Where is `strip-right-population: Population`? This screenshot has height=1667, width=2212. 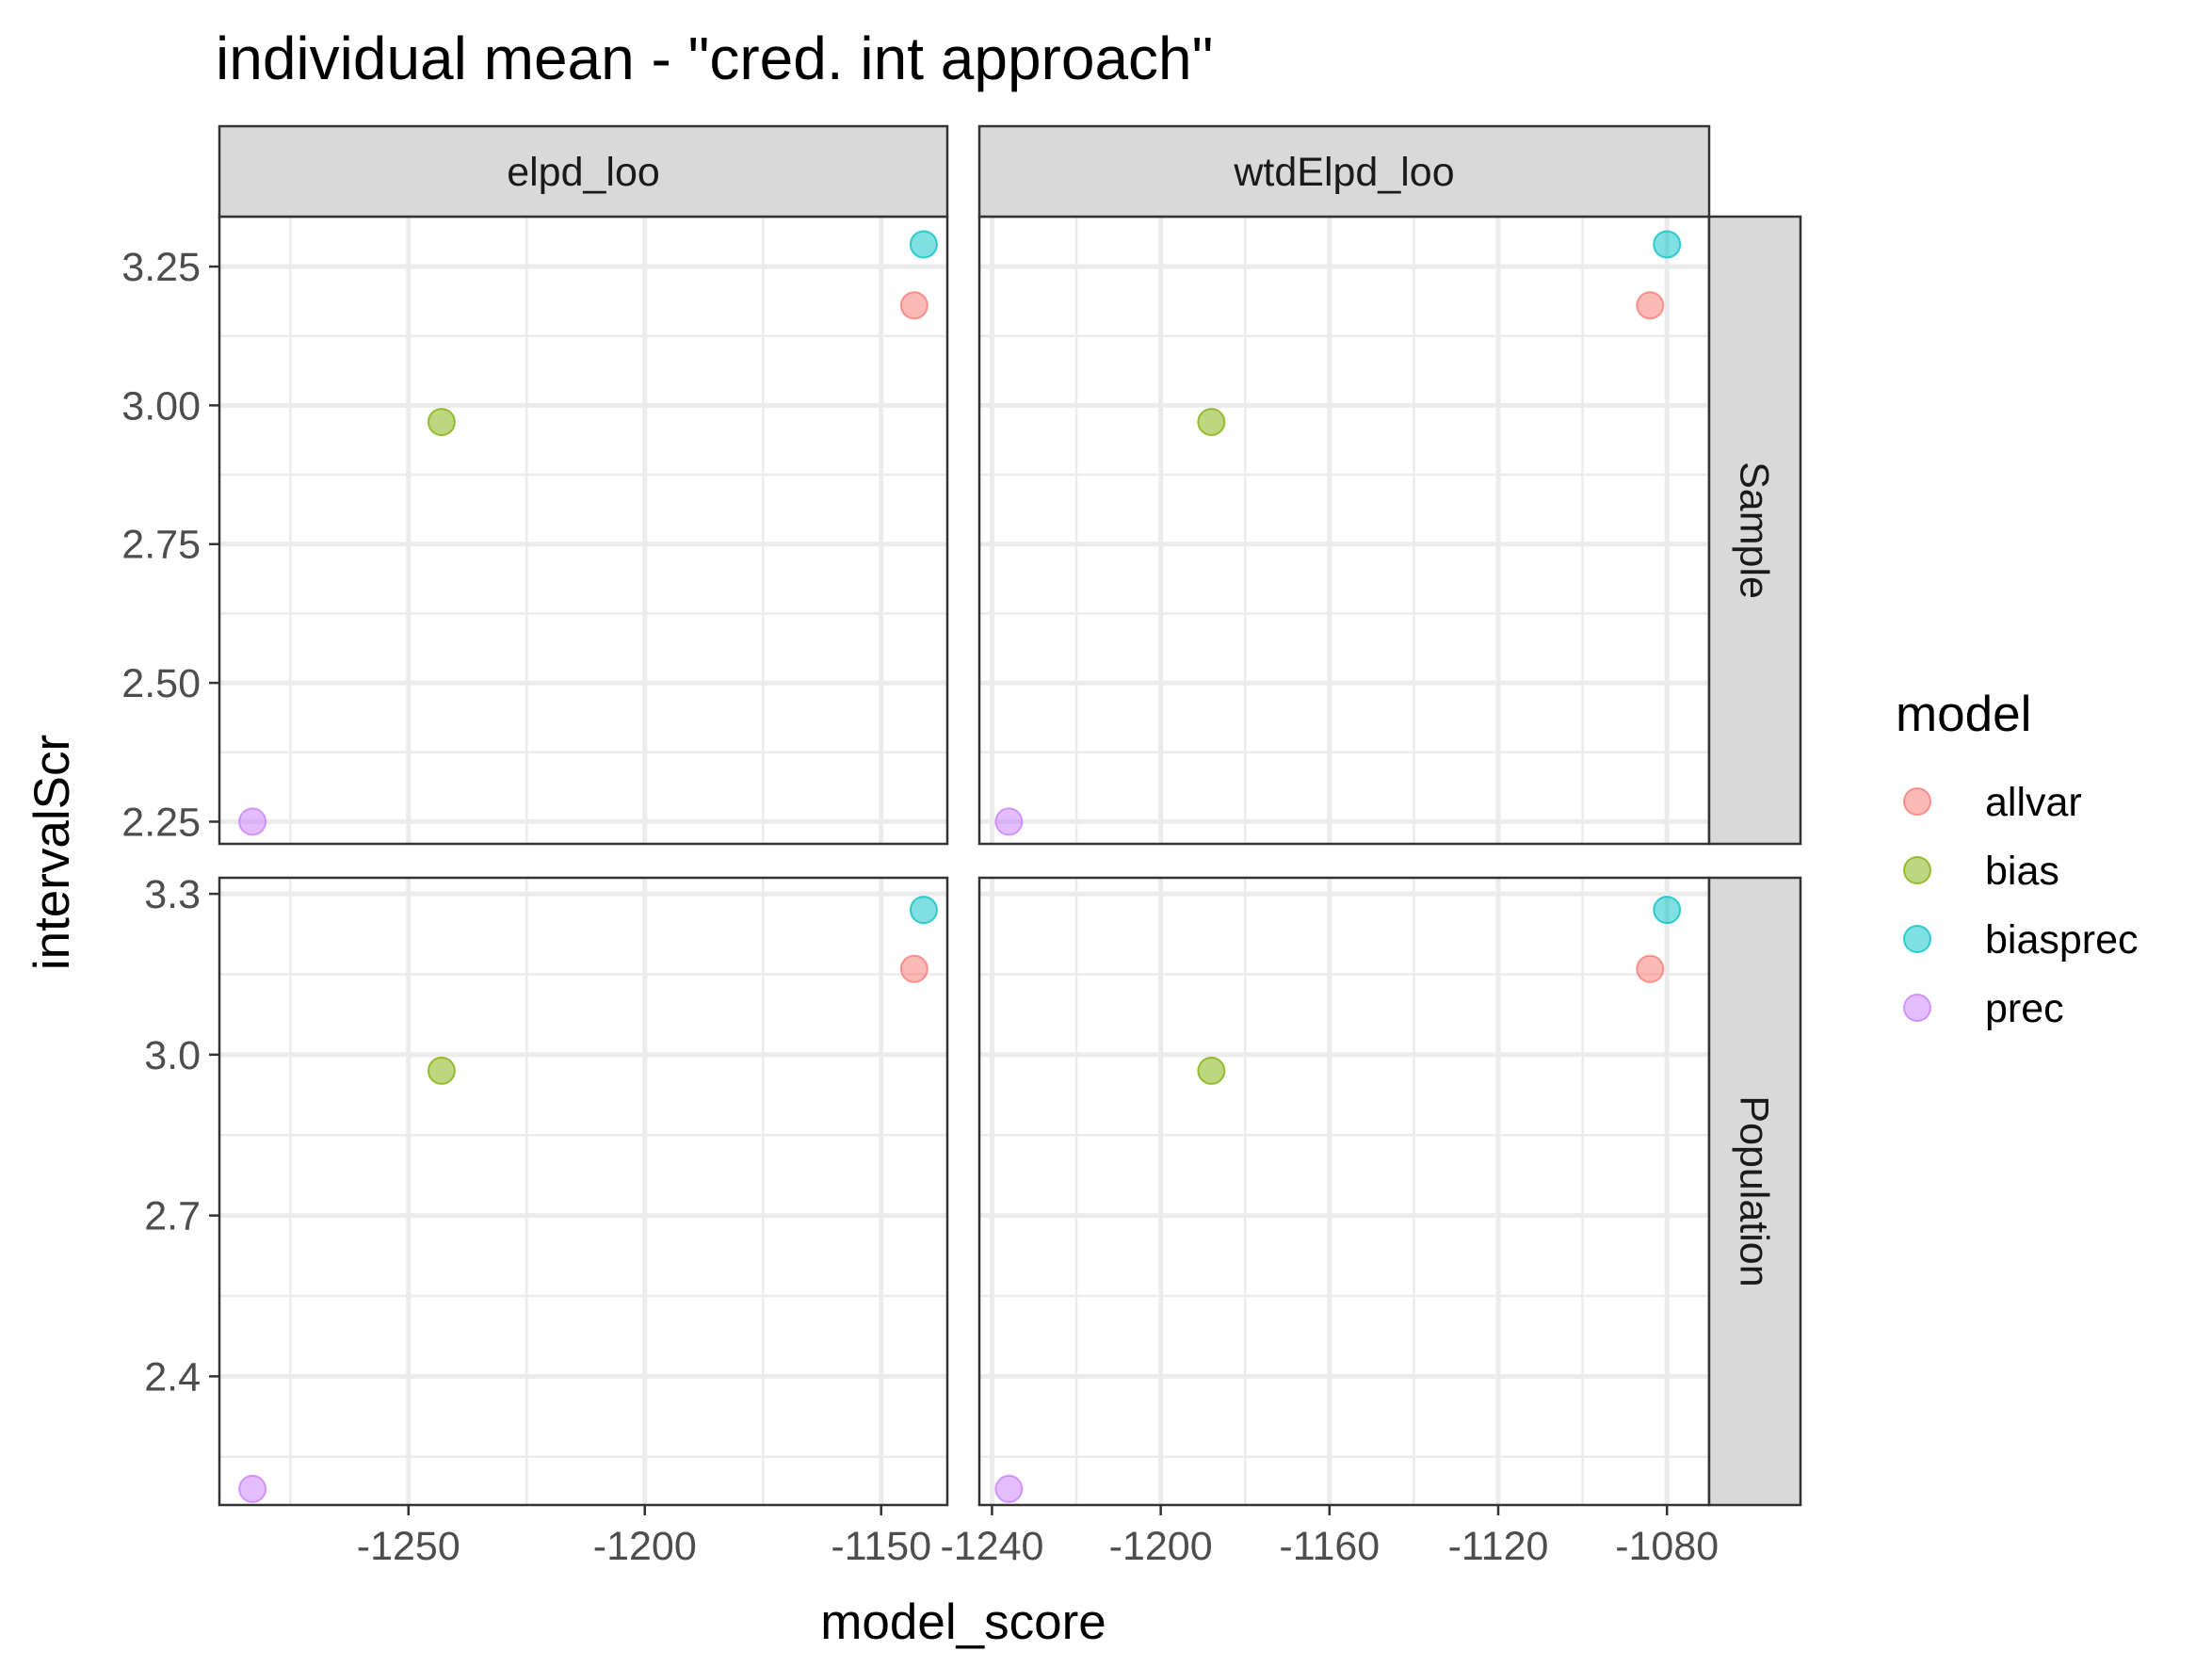
strip-right-population: Population is located at coordinates (1754, 1191).